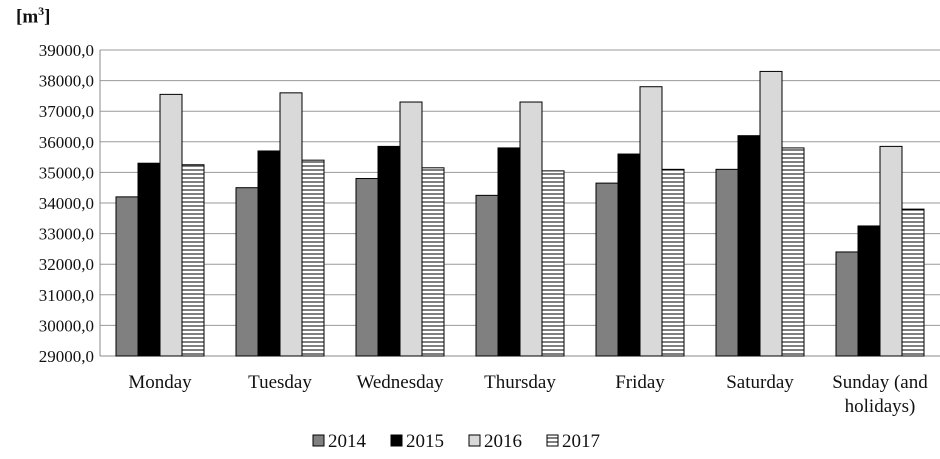  I want to click on y-tick-label: 36000,0, so click(66, 142).